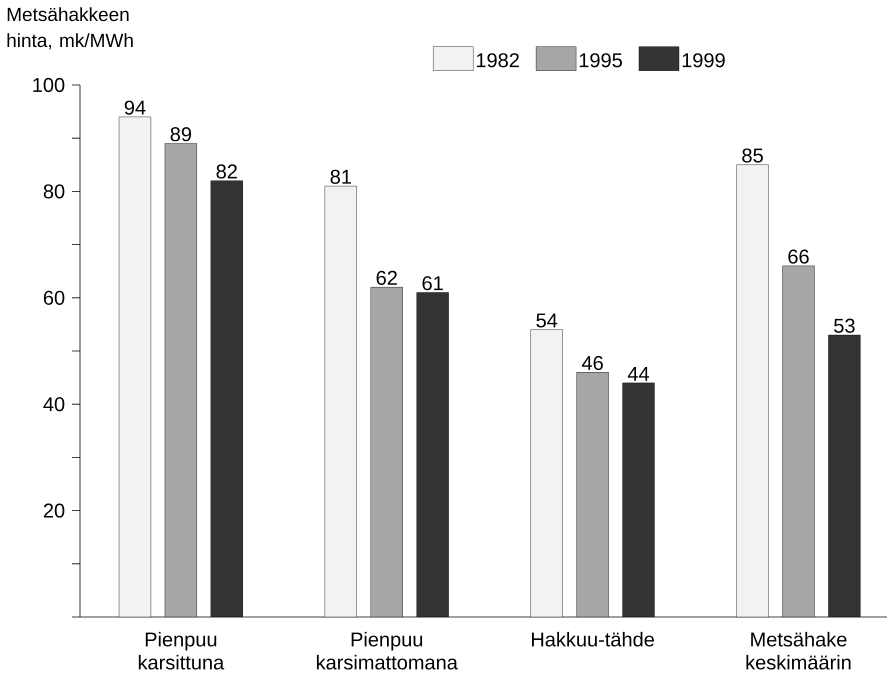 Image resolution: width=887 pixels, height=681 pixels. I want to click on data-label: 81, so click(340, 177).